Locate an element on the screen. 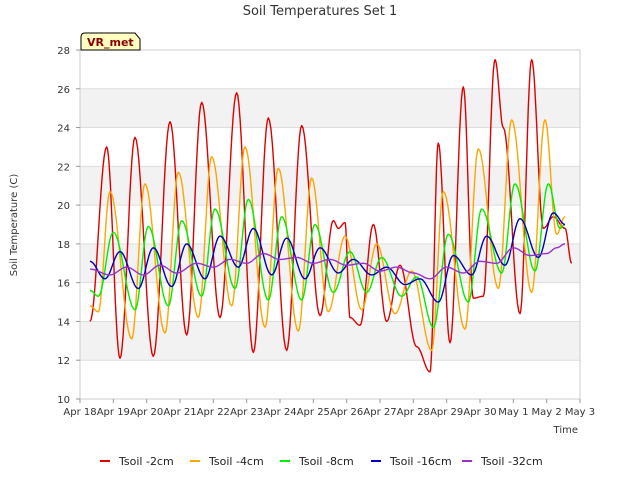 The width and height of the screenshot is (640, 480). x-tick-label: May 1 is located at coordinates (513, 412).